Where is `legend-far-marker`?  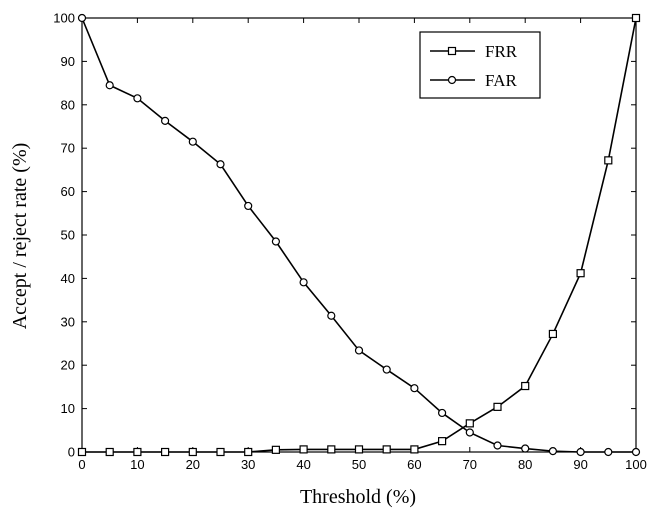
legend-far-marker is located at coordinates (452, 80).